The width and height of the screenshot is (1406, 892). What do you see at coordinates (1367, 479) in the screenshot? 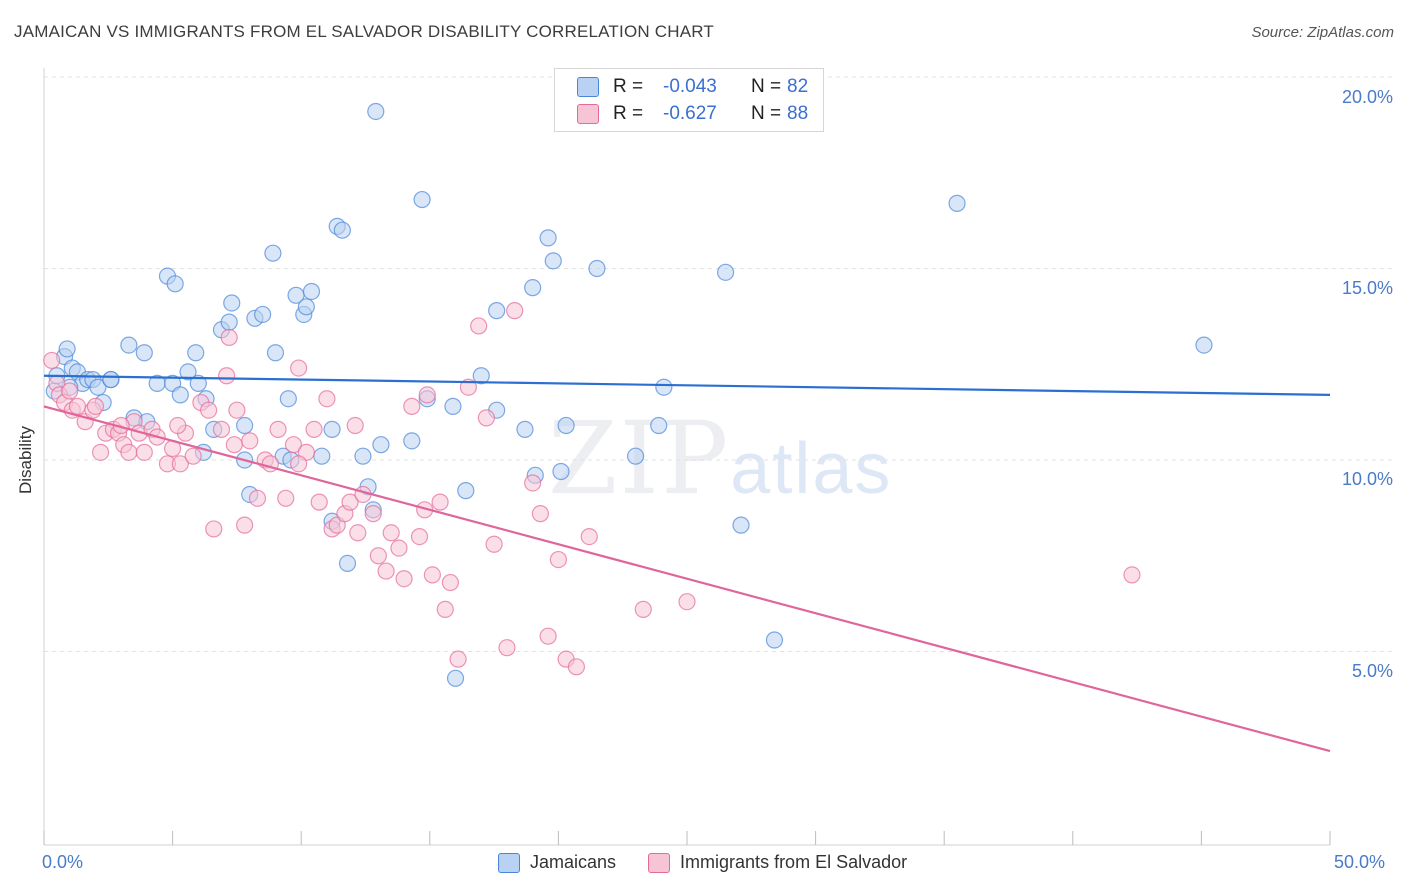
I see `y-tick-label-10: 10.0%` at bounding box center [1367, 479].